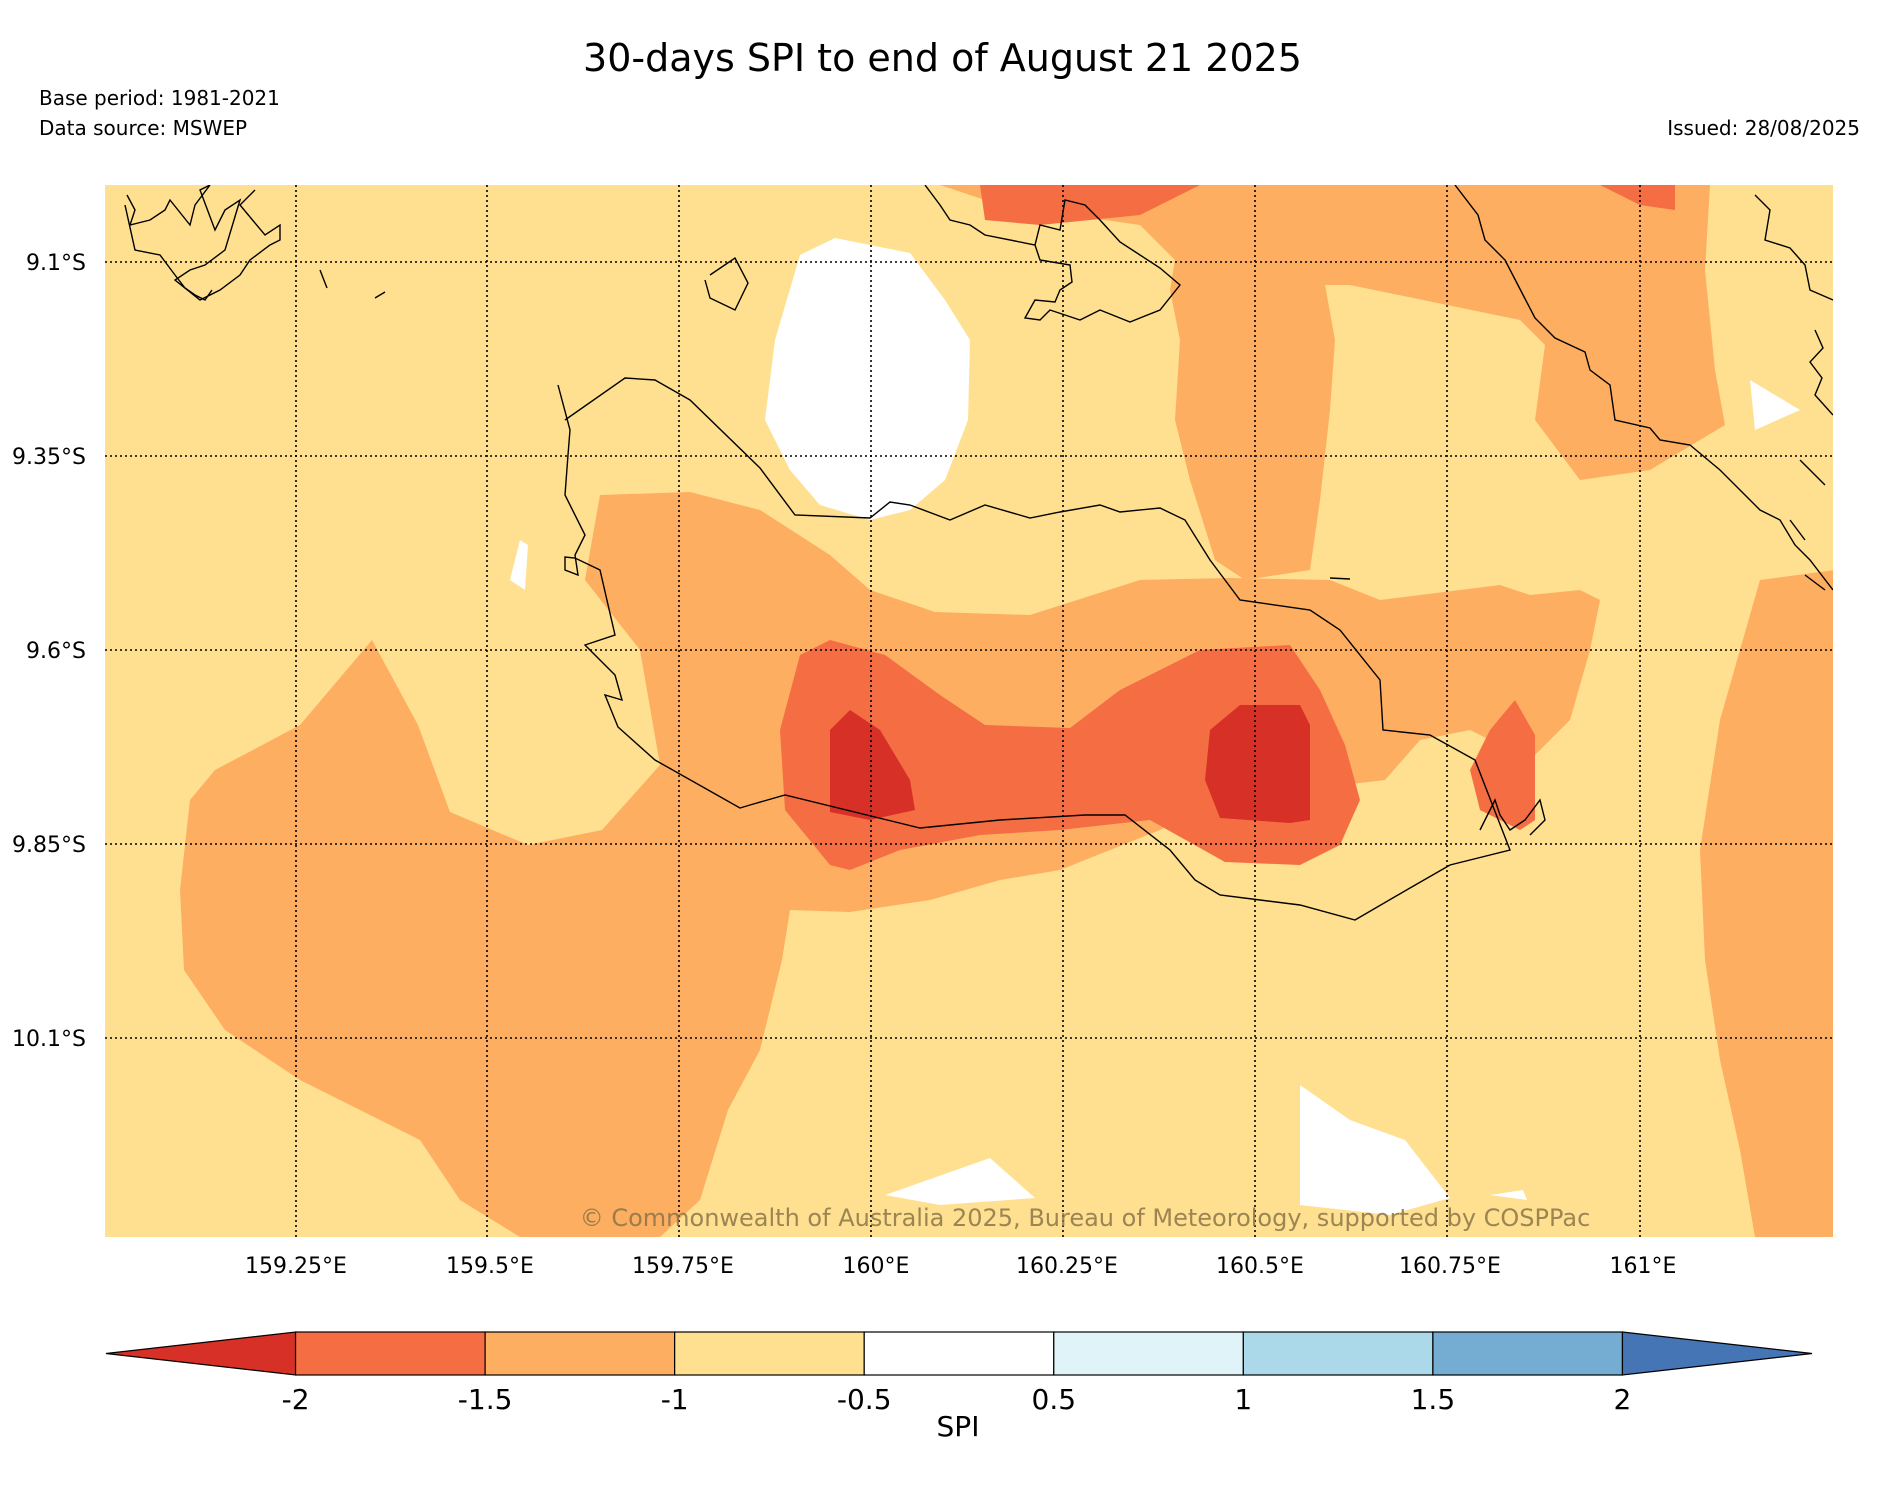  What do you see at coordinates (56, 651) in the screenshot?
I see `lat-label: 9.6°S` at bounding box center [56, 651].